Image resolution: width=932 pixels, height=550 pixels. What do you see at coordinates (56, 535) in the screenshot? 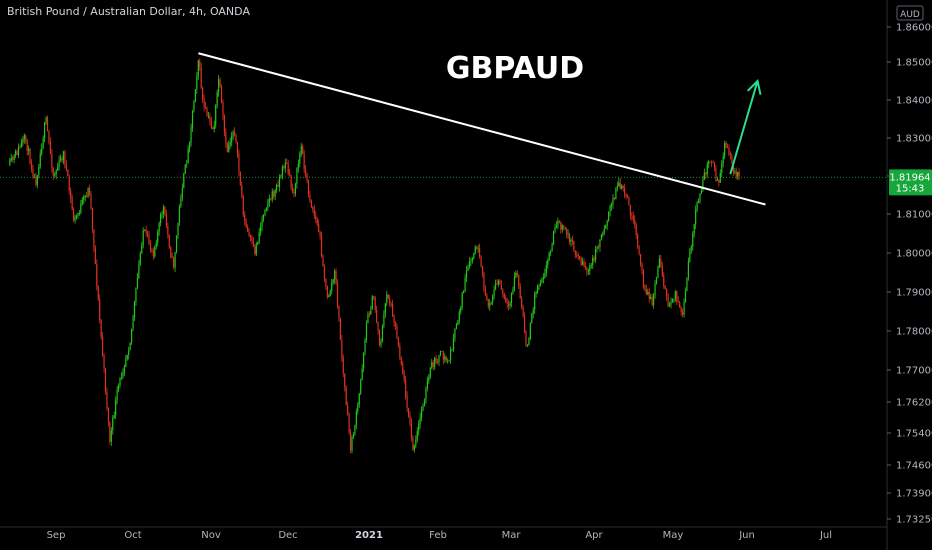
I see `time-tick-label: Sep` at bounding box center [56, 535].